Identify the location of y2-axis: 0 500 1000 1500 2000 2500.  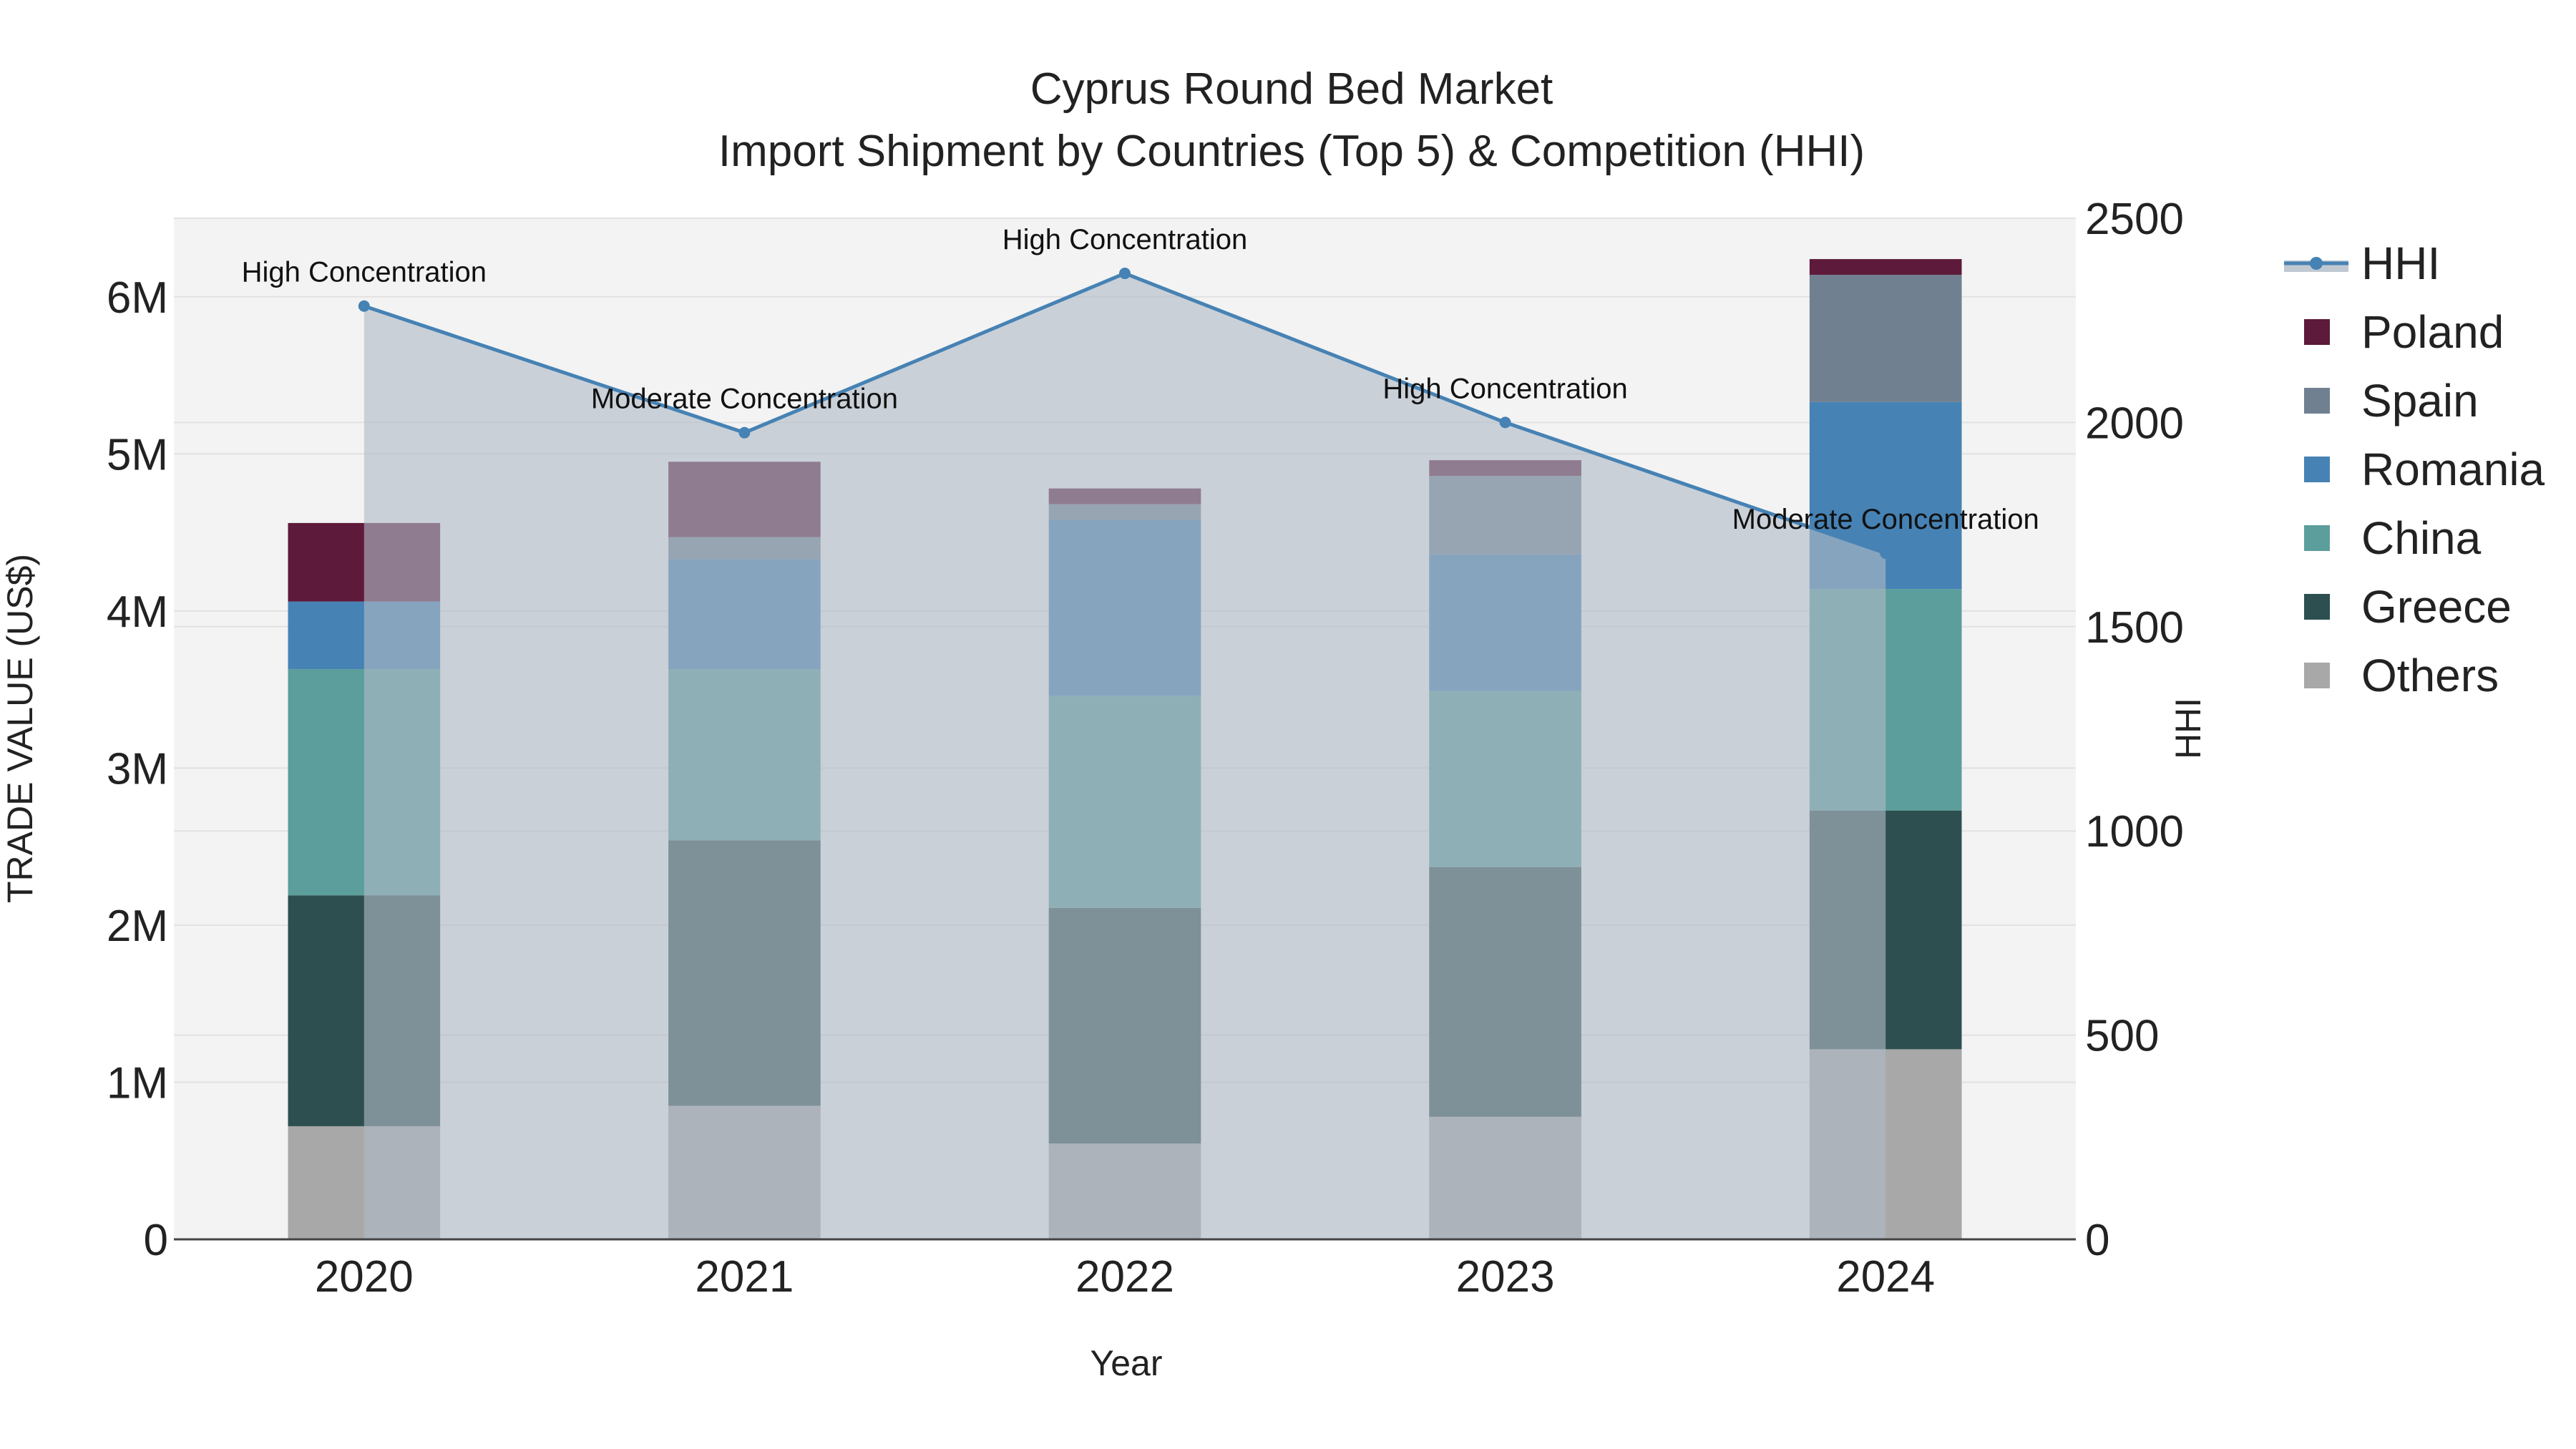
(2134, 730).